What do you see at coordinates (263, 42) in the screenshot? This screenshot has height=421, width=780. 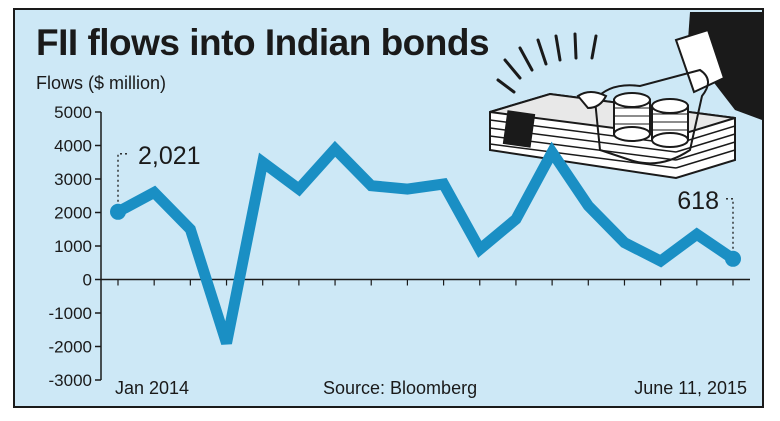 I see `chart-title: FII flows into Indian bonds` at bounding box center [263, 42].